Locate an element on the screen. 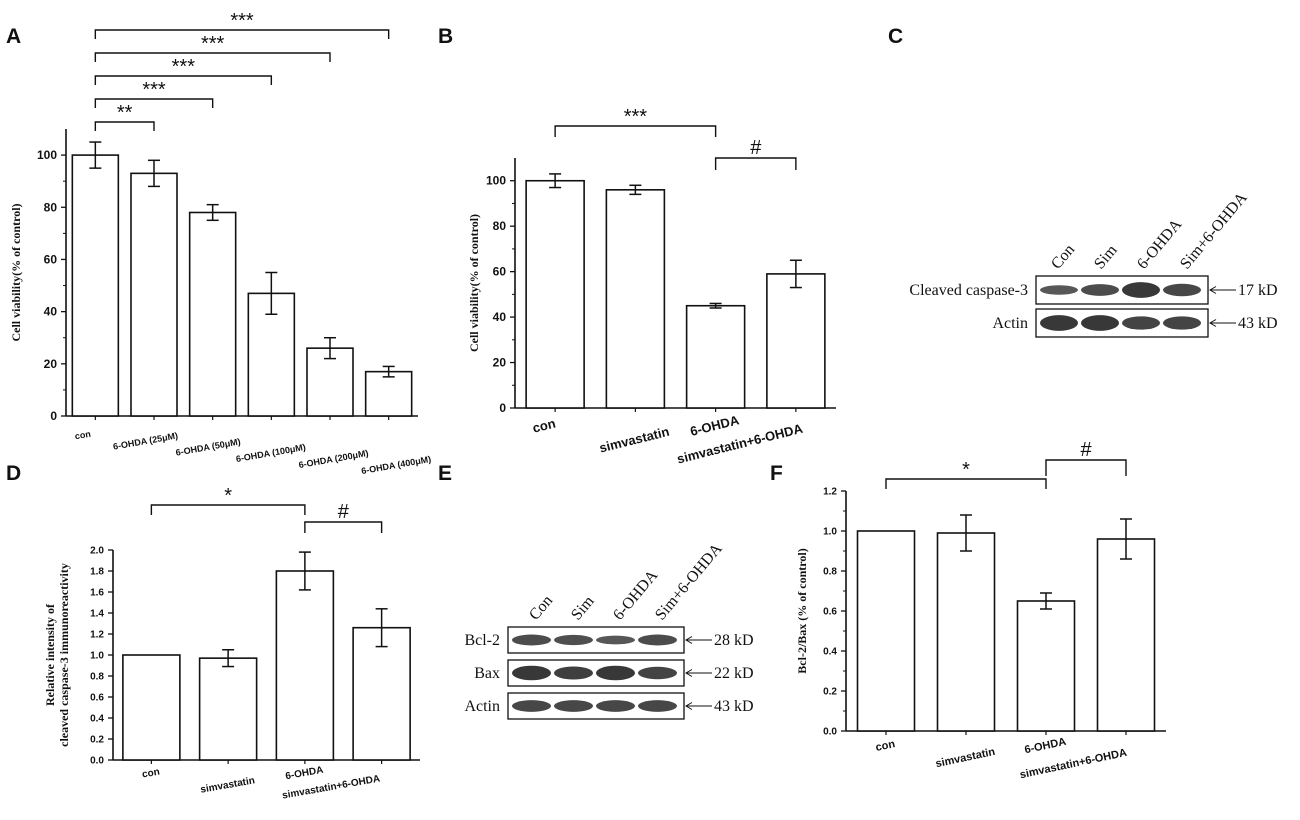 This screenshot has width=1300, height=820. panel-letter-d: D is located at coordinates (13, 473).